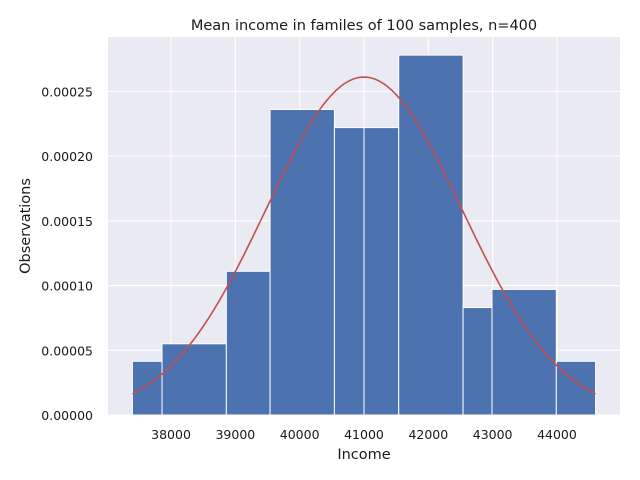  I want to click on x-tick-label: 42000, so click(428, 434).